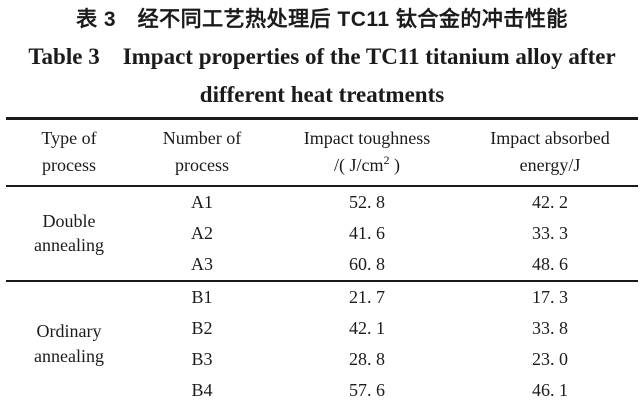 The height and width of the screenshot is (403, 644). I want to click on table-row: B3 28. 8 23. 0, so click(322, 359).